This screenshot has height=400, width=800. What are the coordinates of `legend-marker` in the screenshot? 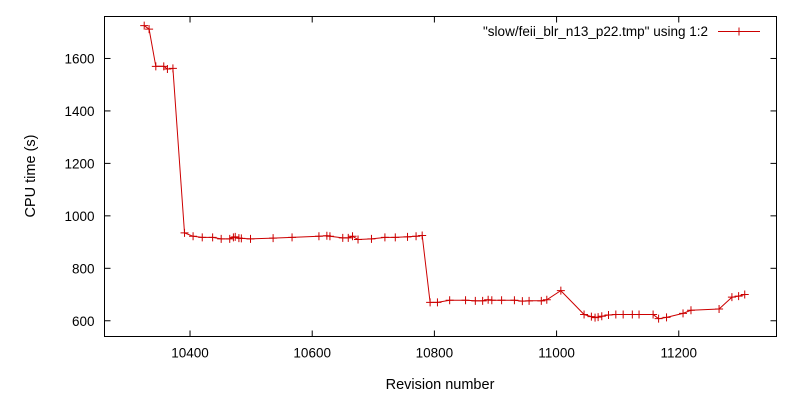 It's located at (739, 31).